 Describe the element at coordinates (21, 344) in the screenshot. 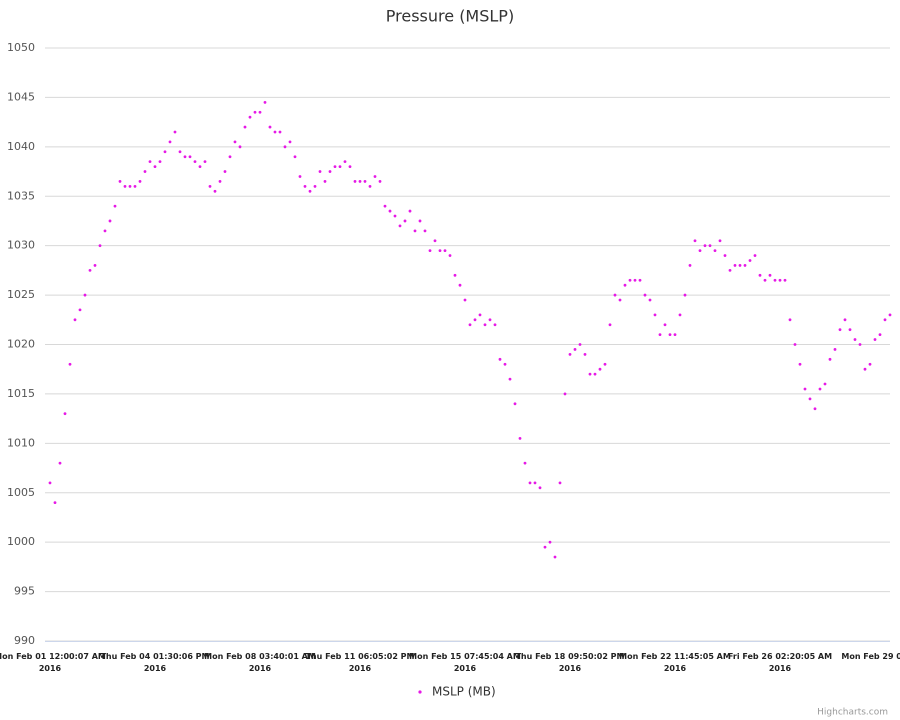

I see `y-tick-label: 1020` at that location.